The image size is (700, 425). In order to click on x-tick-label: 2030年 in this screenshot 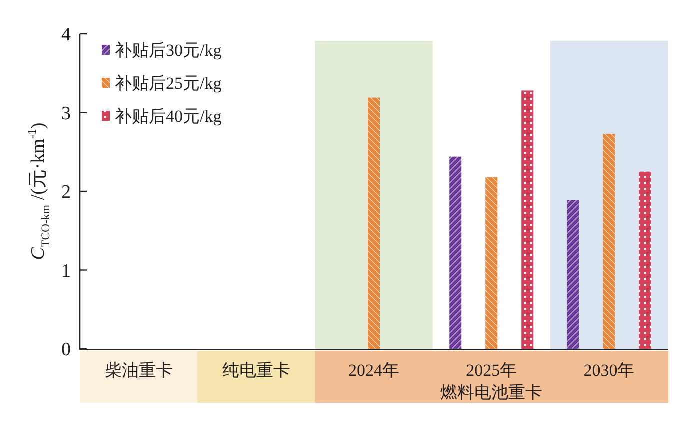, I will do `click(609, 370)`.